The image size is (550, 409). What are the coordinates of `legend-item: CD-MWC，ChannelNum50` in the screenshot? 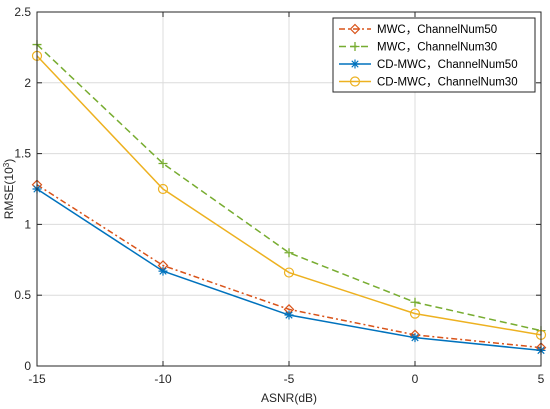 It's located at (428, 65).